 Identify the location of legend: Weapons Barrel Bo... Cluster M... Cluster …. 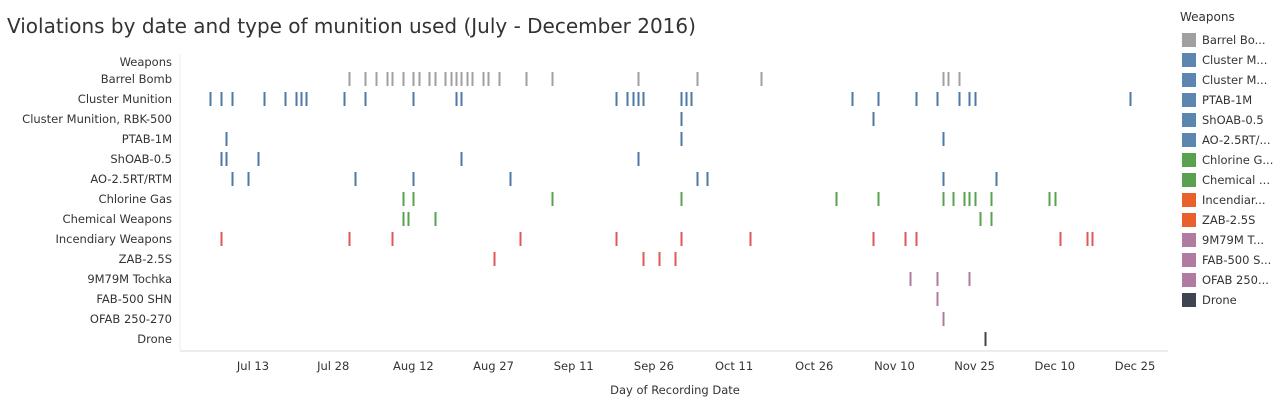
(1230, 159).